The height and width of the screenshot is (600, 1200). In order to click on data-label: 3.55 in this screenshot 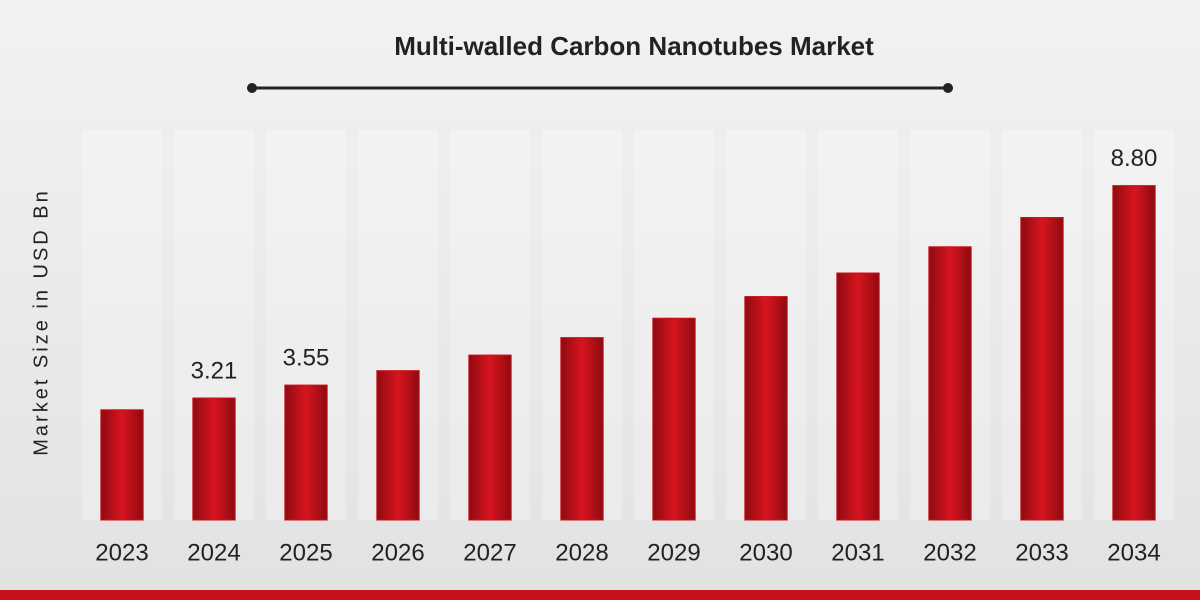, I will do `click(306, 357)`.